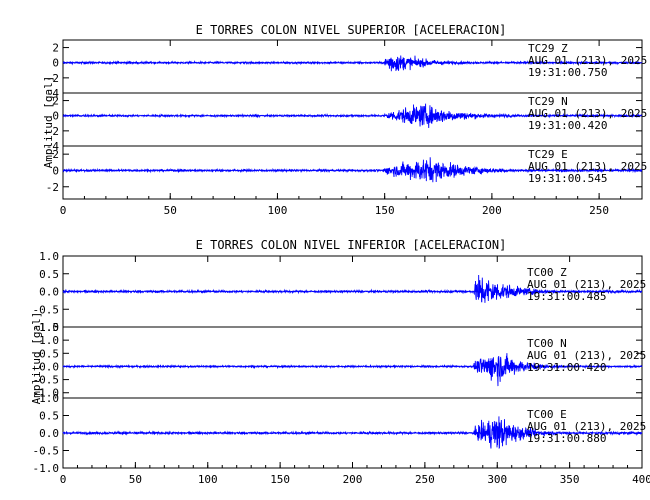 This screenshot has height=500, width=650. I want to click on station-component: TC00 N, so click(547, 343).